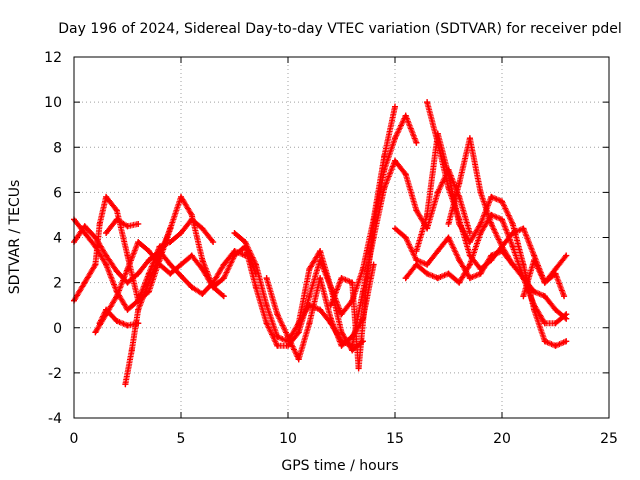 This screenshot has width=640, height=480. Describe the element at coordinates (339, 466) in the screenshot. I see `x-axis-label: GPS time / hours` at that location.